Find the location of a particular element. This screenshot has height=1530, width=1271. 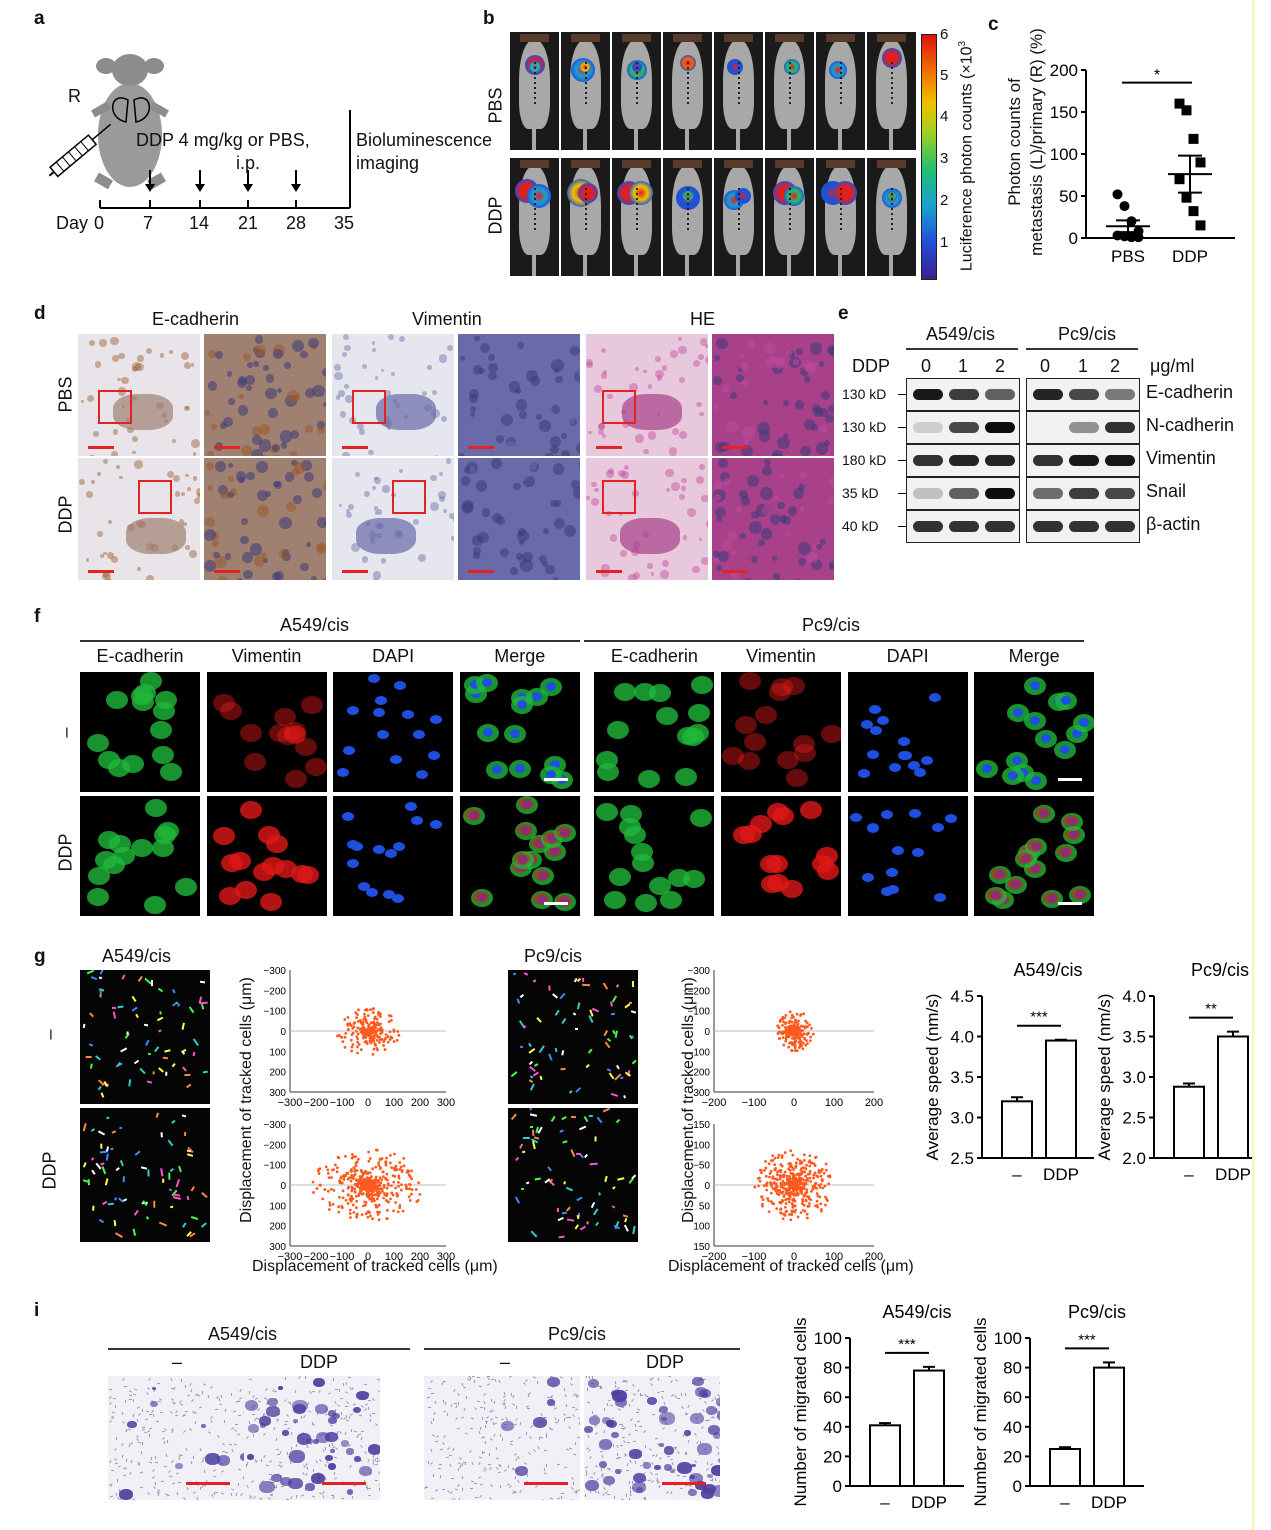

cell-signal is located at coordinates (625, 691).